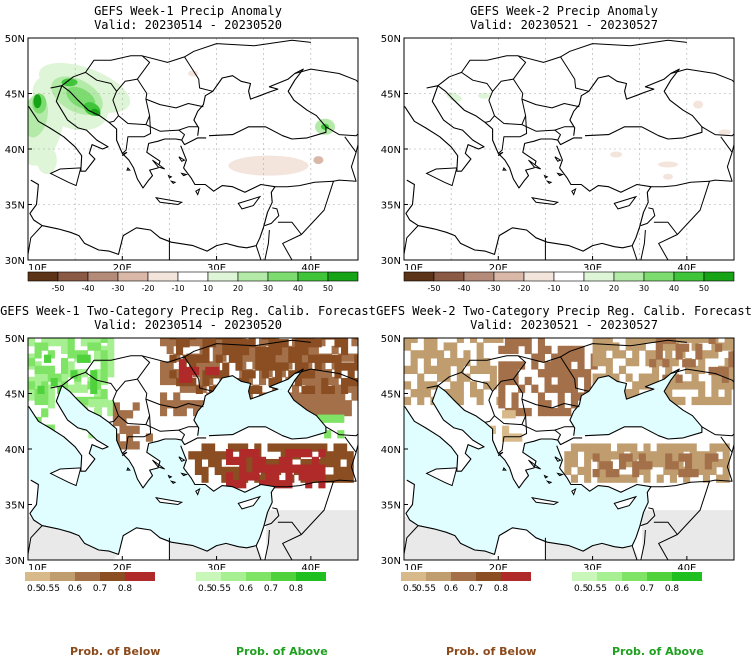 The width and height of the screenshot is (752, 662). Describe the element at coordinates (328, 288) in the screenshot. I see `legend-label: 50` at that location.